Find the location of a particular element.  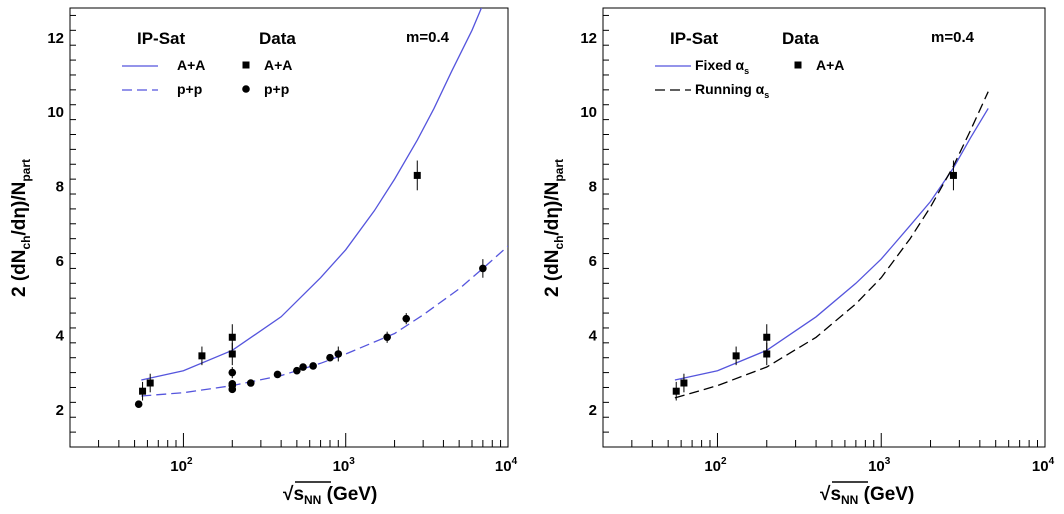

legend: IP-Sat Data m=0.4 Fixed αs Running αs A+A is located at coordinates (815, 64).